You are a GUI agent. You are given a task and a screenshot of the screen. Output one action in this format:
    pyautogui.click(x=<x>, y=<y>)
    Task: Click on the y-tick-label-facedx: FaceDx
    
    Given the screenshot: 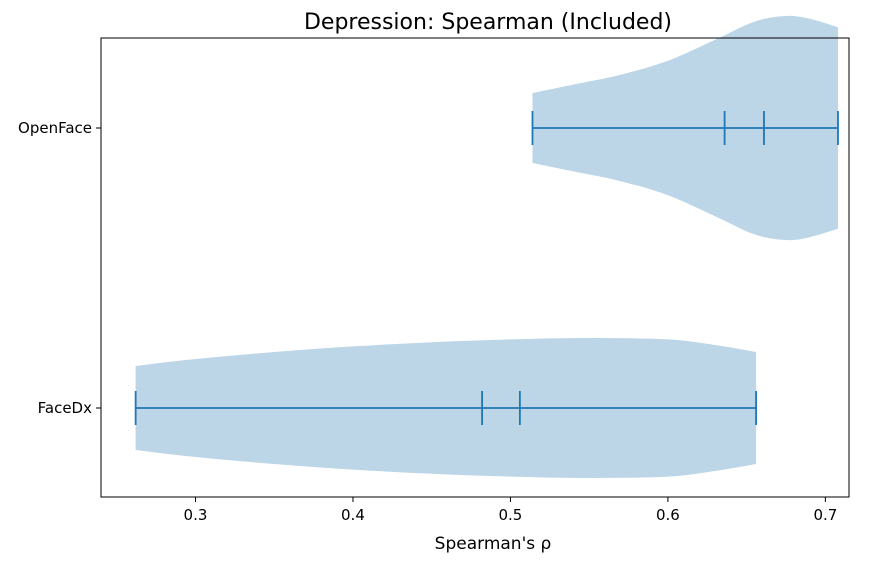 What is the action you would take?
    pyautogui.click(x=65, y=408)
    